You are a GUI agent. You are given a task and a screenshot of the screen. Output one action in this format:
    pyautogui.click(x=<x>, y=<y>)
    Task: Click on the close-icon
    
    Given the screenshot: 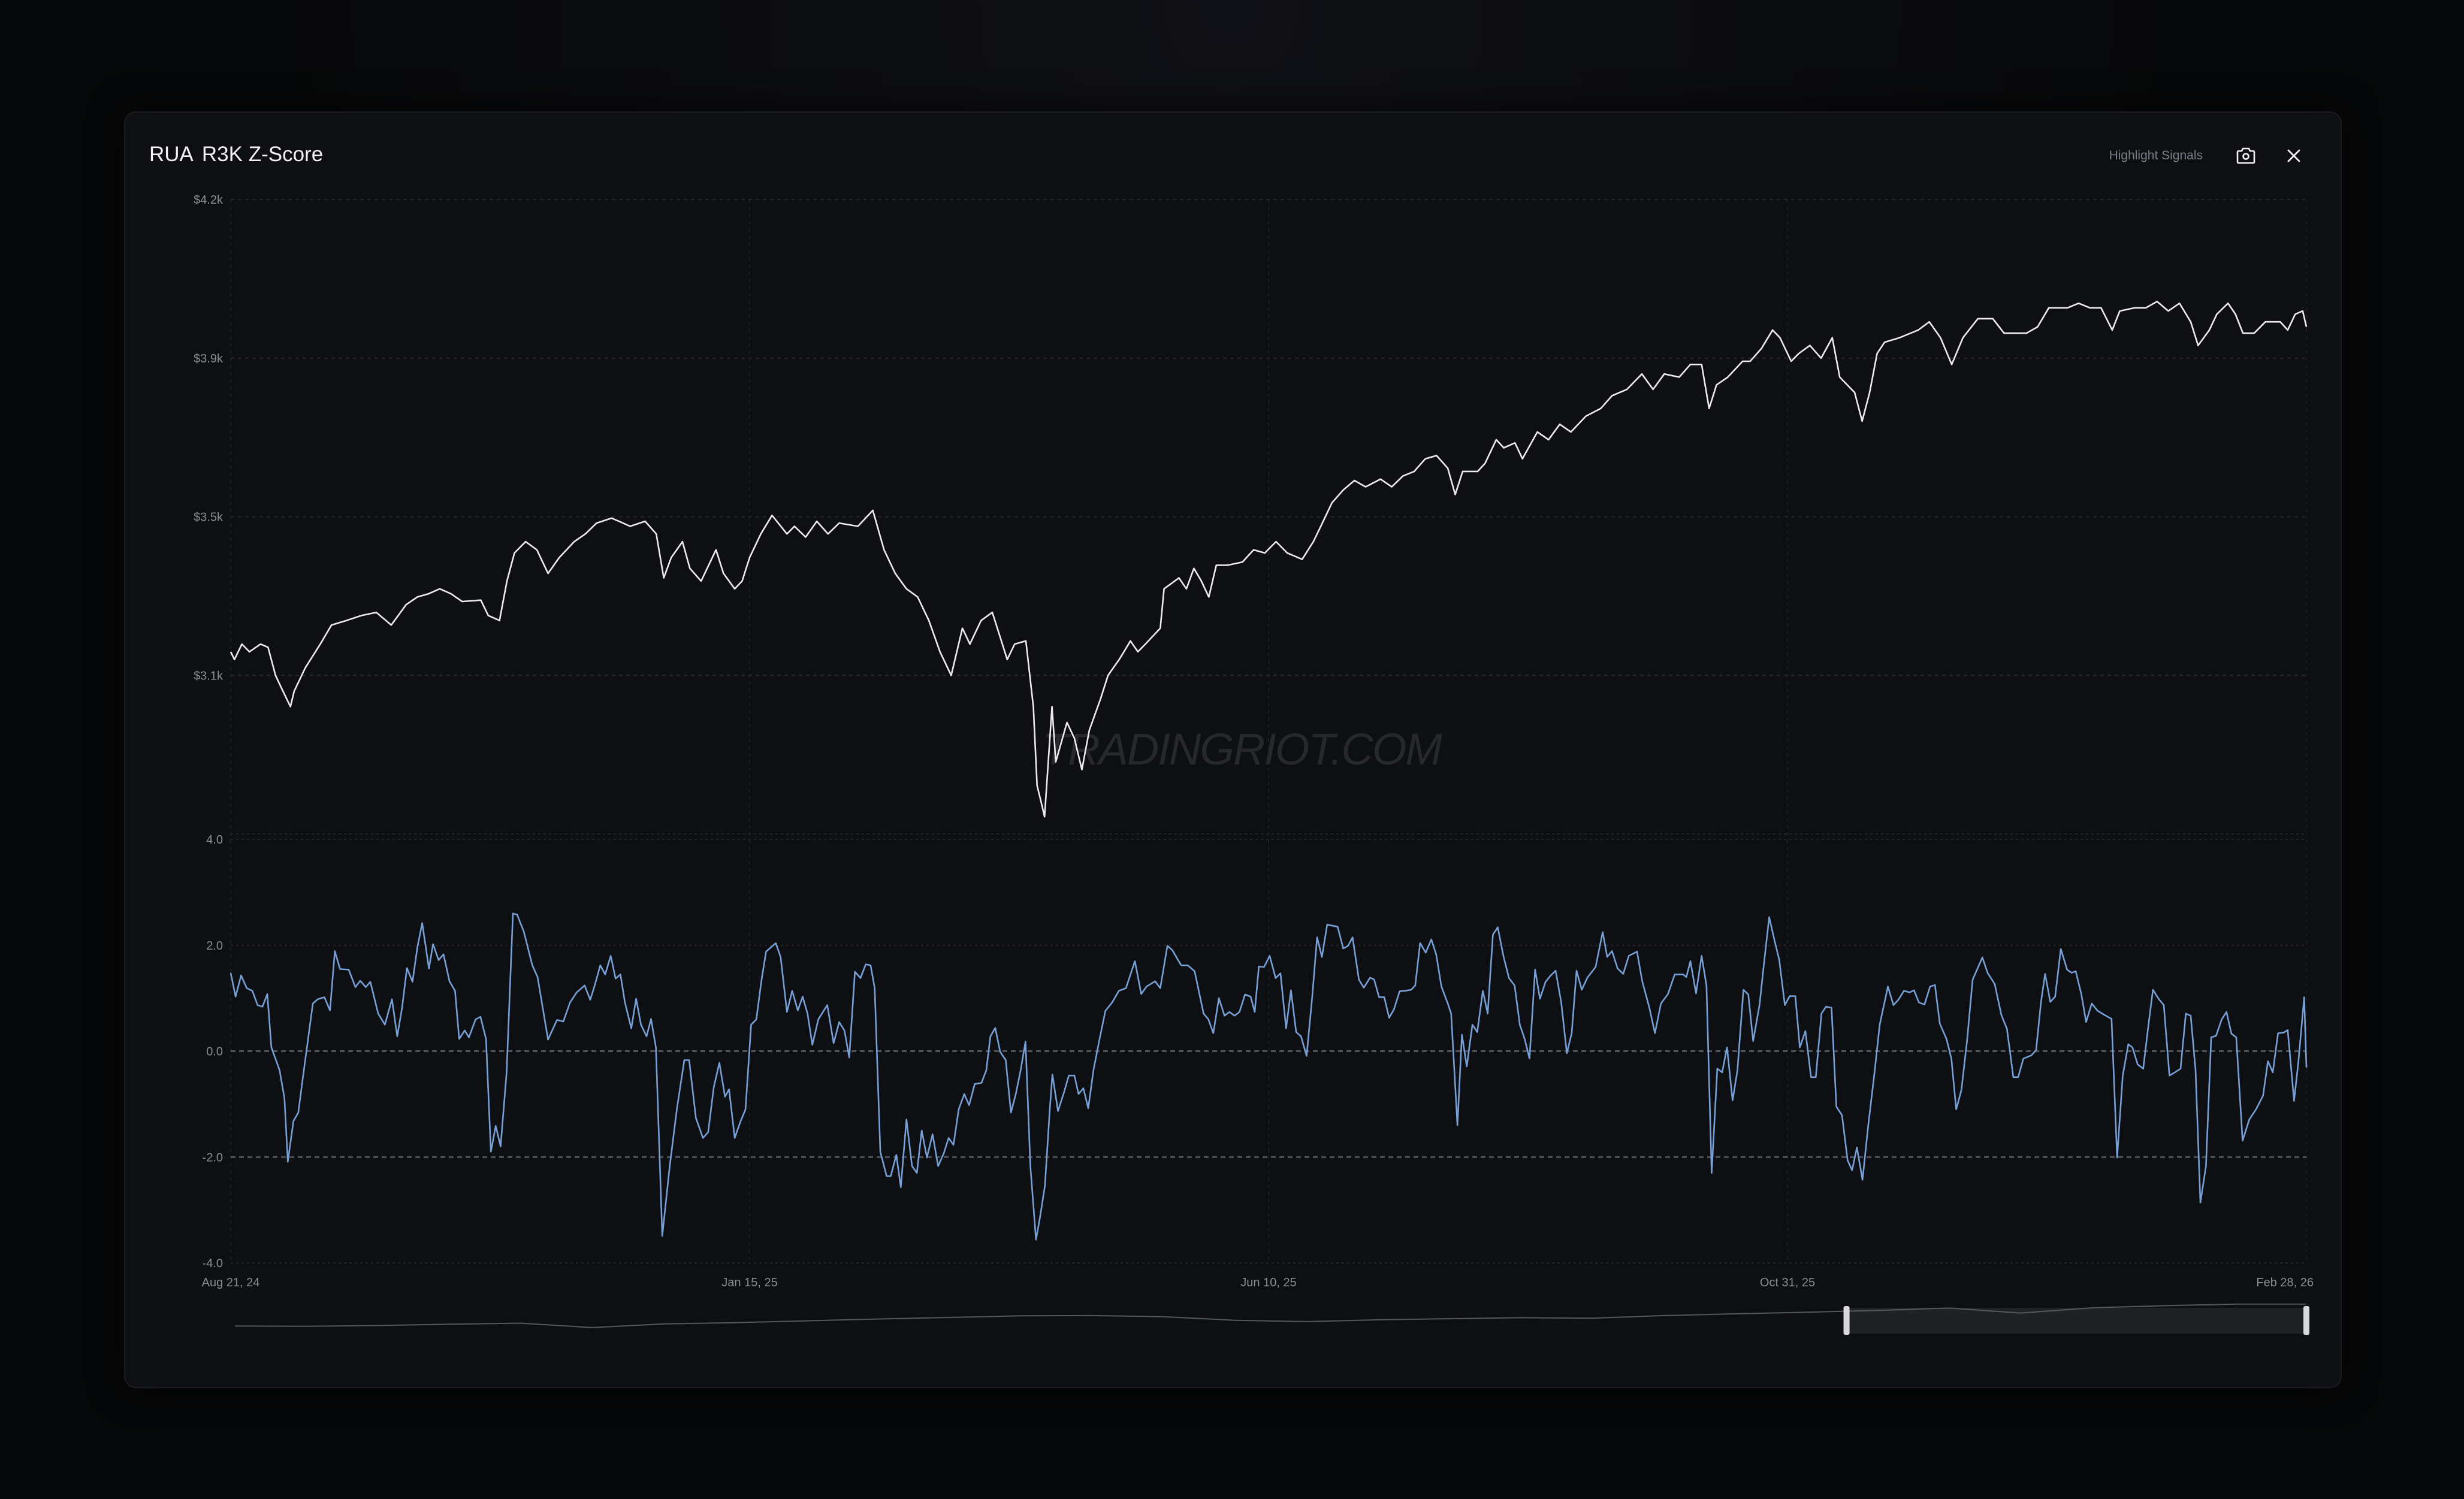 What is the action you would take?
    pyautogui.click(x=2293, y=155)
    